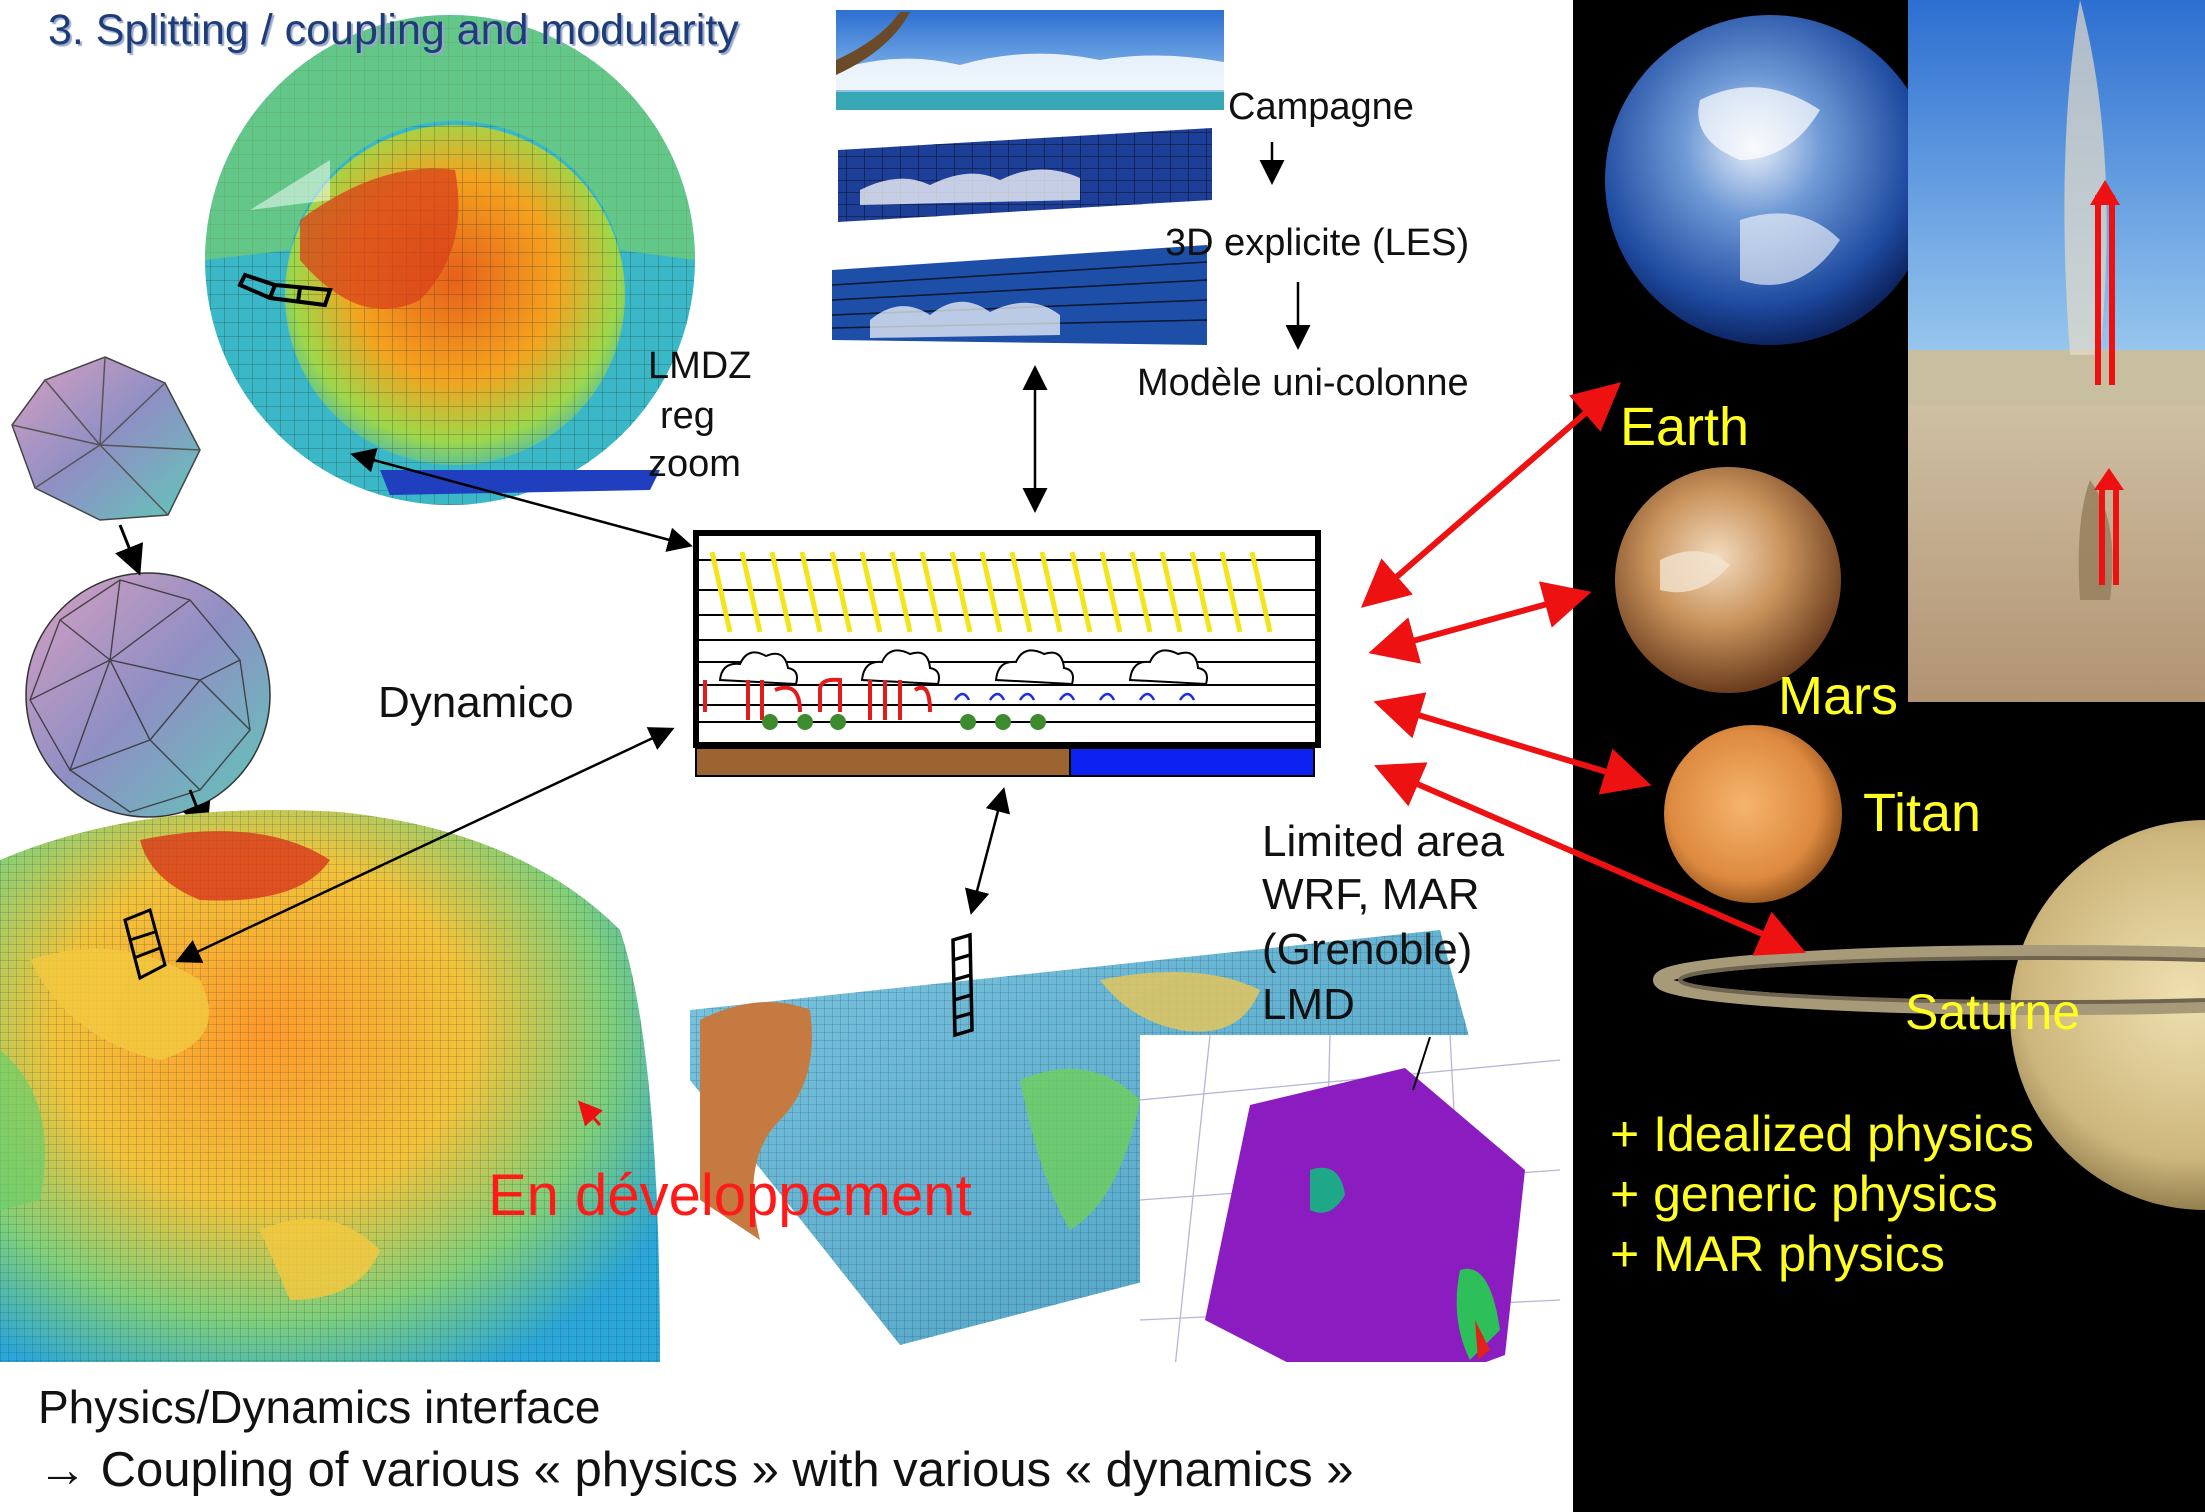  Describe the element at coordinates (1922, 813) in the screenshot. I see `titan-label: Titan` at that location.